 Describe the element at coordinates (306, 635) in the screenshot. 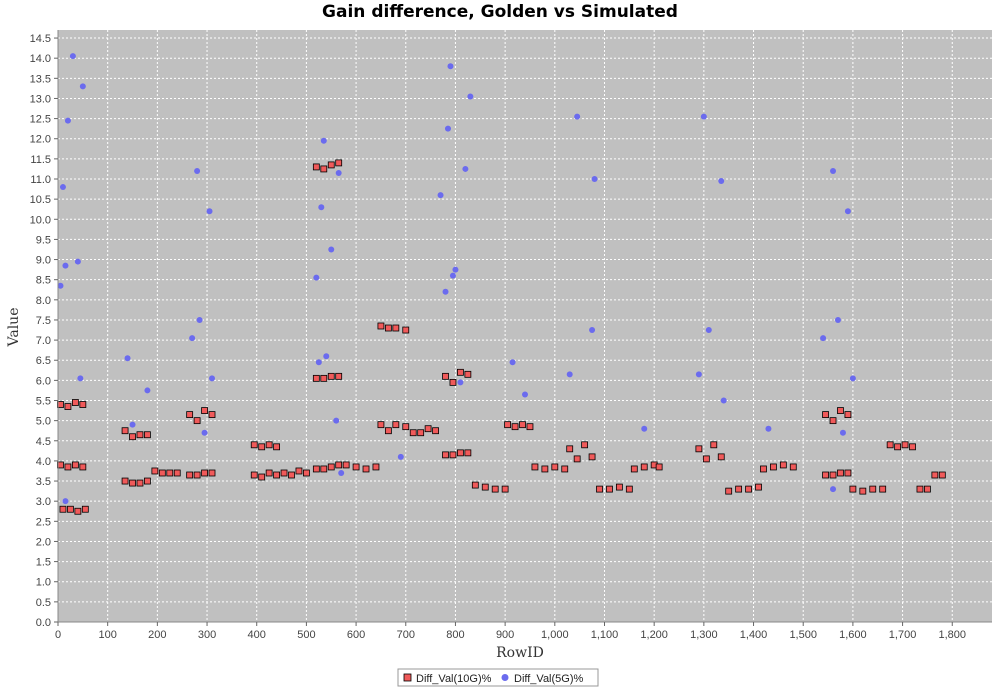

I see `x-tick-label: 500` at that location.